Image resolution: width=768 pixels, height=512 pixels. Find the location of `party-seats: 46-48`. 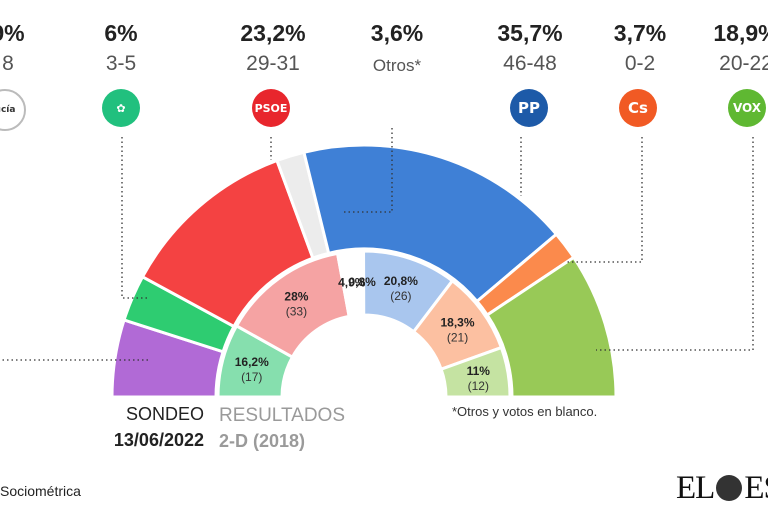

party-seats: 46-48 is located at coordinates (530, 63).